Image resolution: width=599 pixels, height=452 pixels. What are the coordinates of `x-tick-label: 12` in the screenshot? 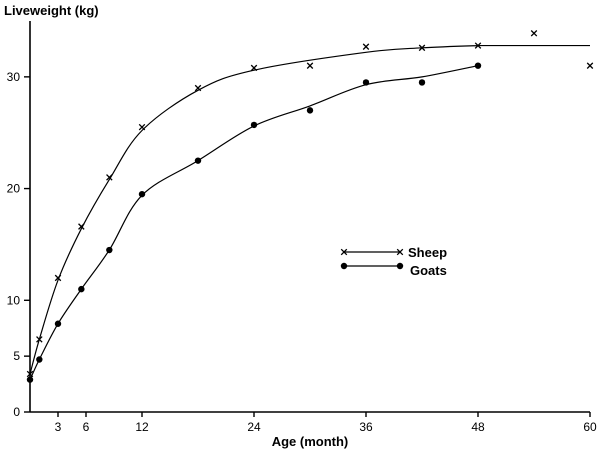 It's located at (142, 427).